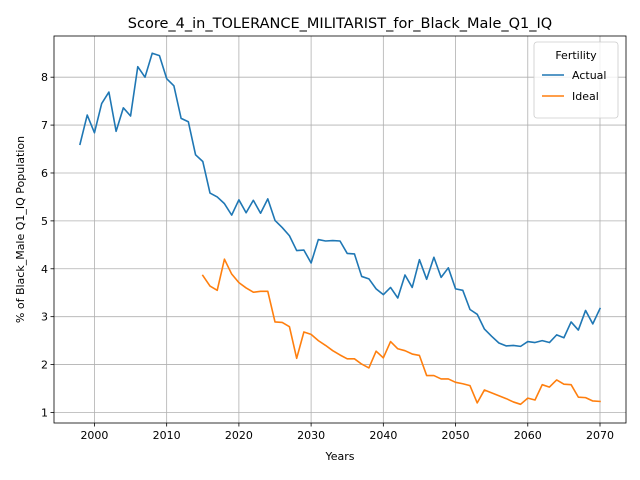 The image size is (640, 480). I want to click on x-tick-label: 2010, so click(167, 435).